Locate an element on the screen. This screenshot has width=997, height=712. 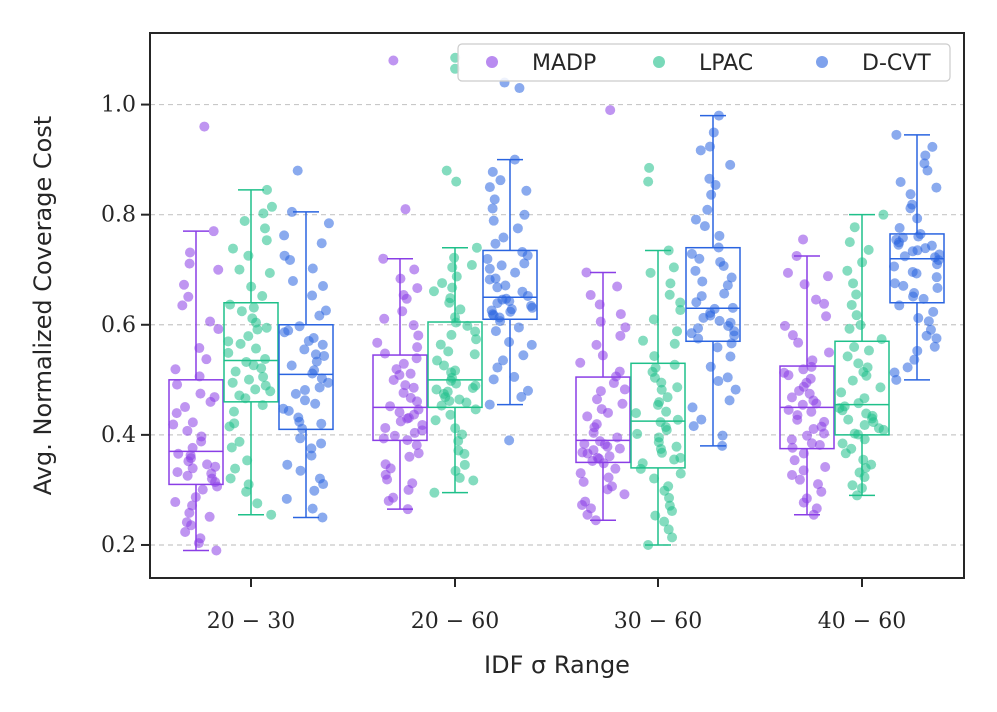
legend-box is located at coordinates (704, 62).